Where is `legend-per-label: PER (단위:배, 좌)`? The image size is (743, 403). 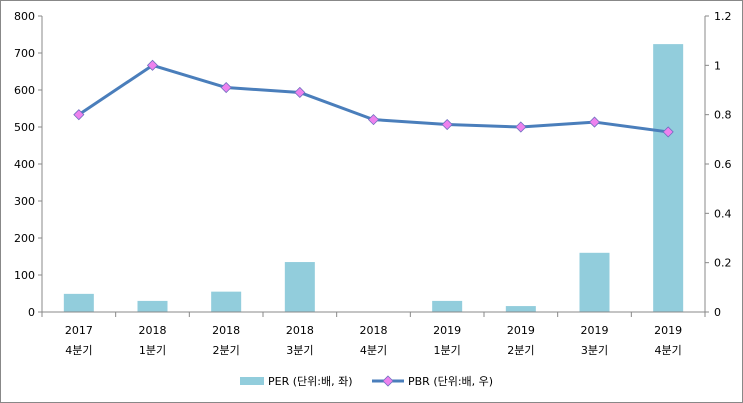 legend-per-label: PER (단위:배, 좌) is located at coordinates (310, 381).